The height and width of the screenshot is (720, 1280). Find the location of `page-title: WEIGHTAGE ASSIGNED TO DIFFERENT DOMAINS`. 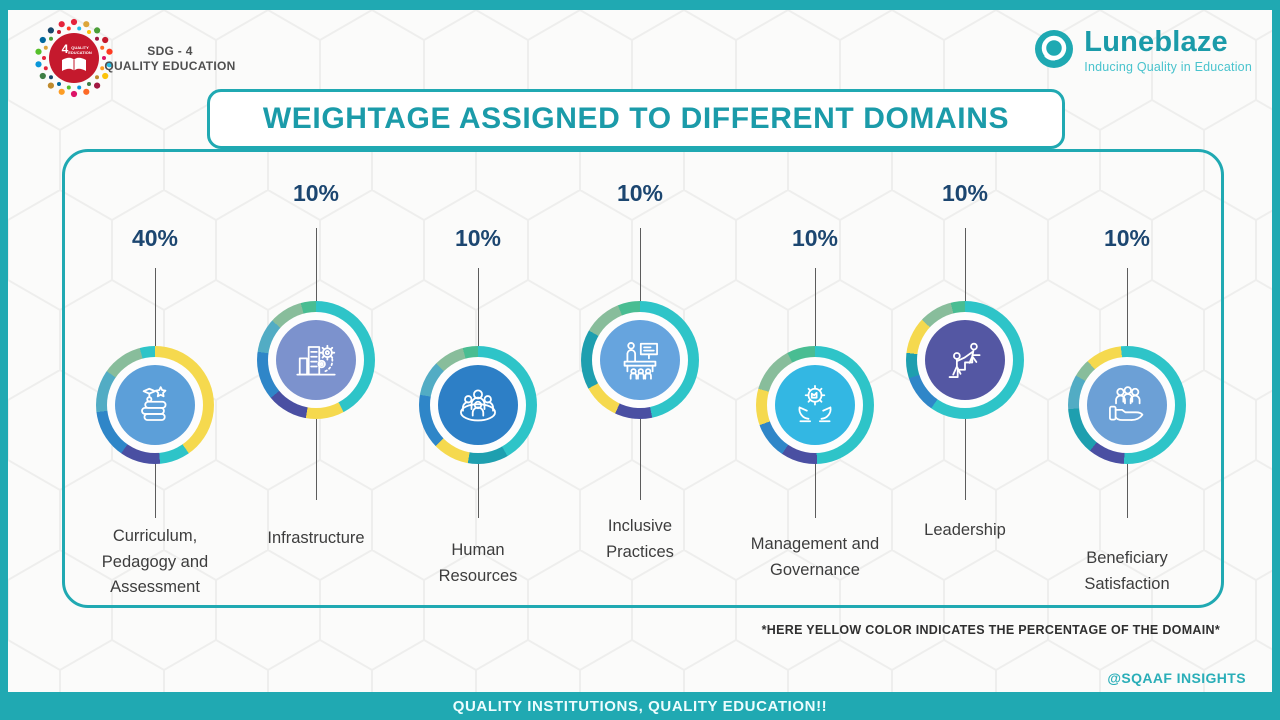

page-title: WEIGHTAGE ASSIGNED TO DIFFERENT DOMAINS is located at coordinates (636, 118).